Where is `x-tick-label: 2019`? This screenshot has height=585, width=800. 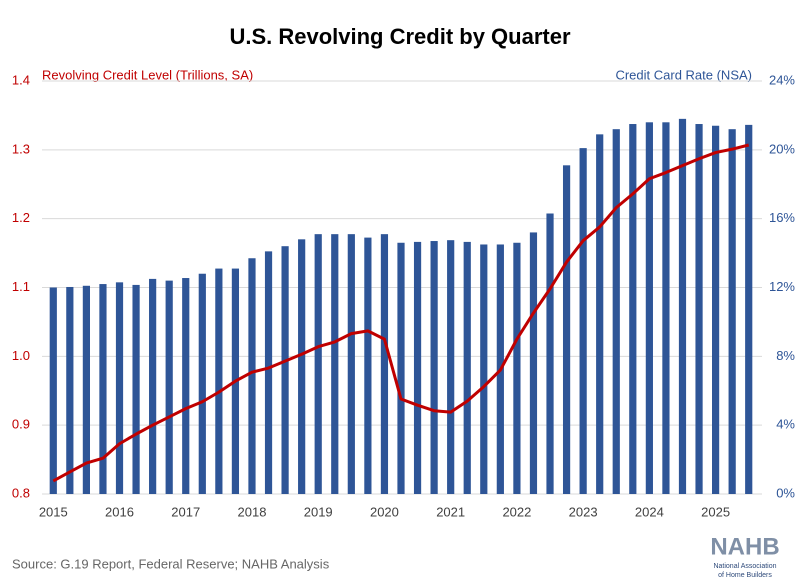 x-tick-label: 2019 is located at coordinates (318, 511).